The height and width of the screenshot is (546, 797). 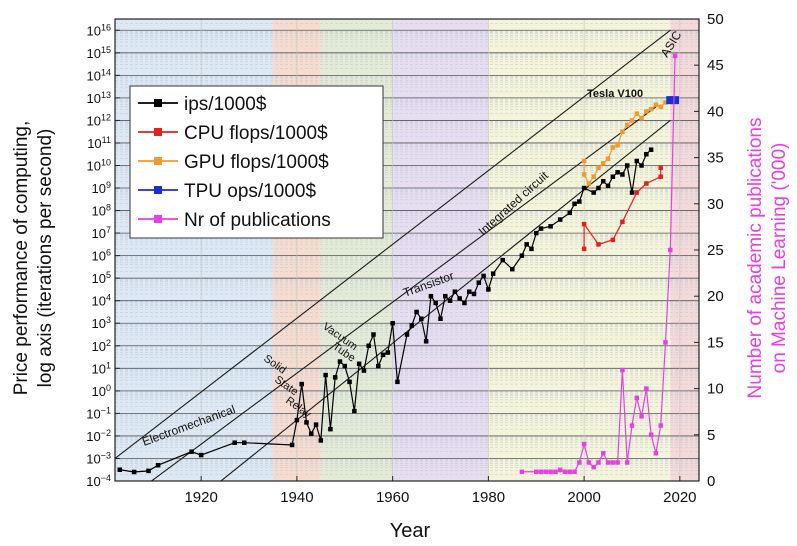 What do you see at coordinates (711, 435) in the screenshot?
I see `right-tick-label: 5` at bounding box center [711, 435].